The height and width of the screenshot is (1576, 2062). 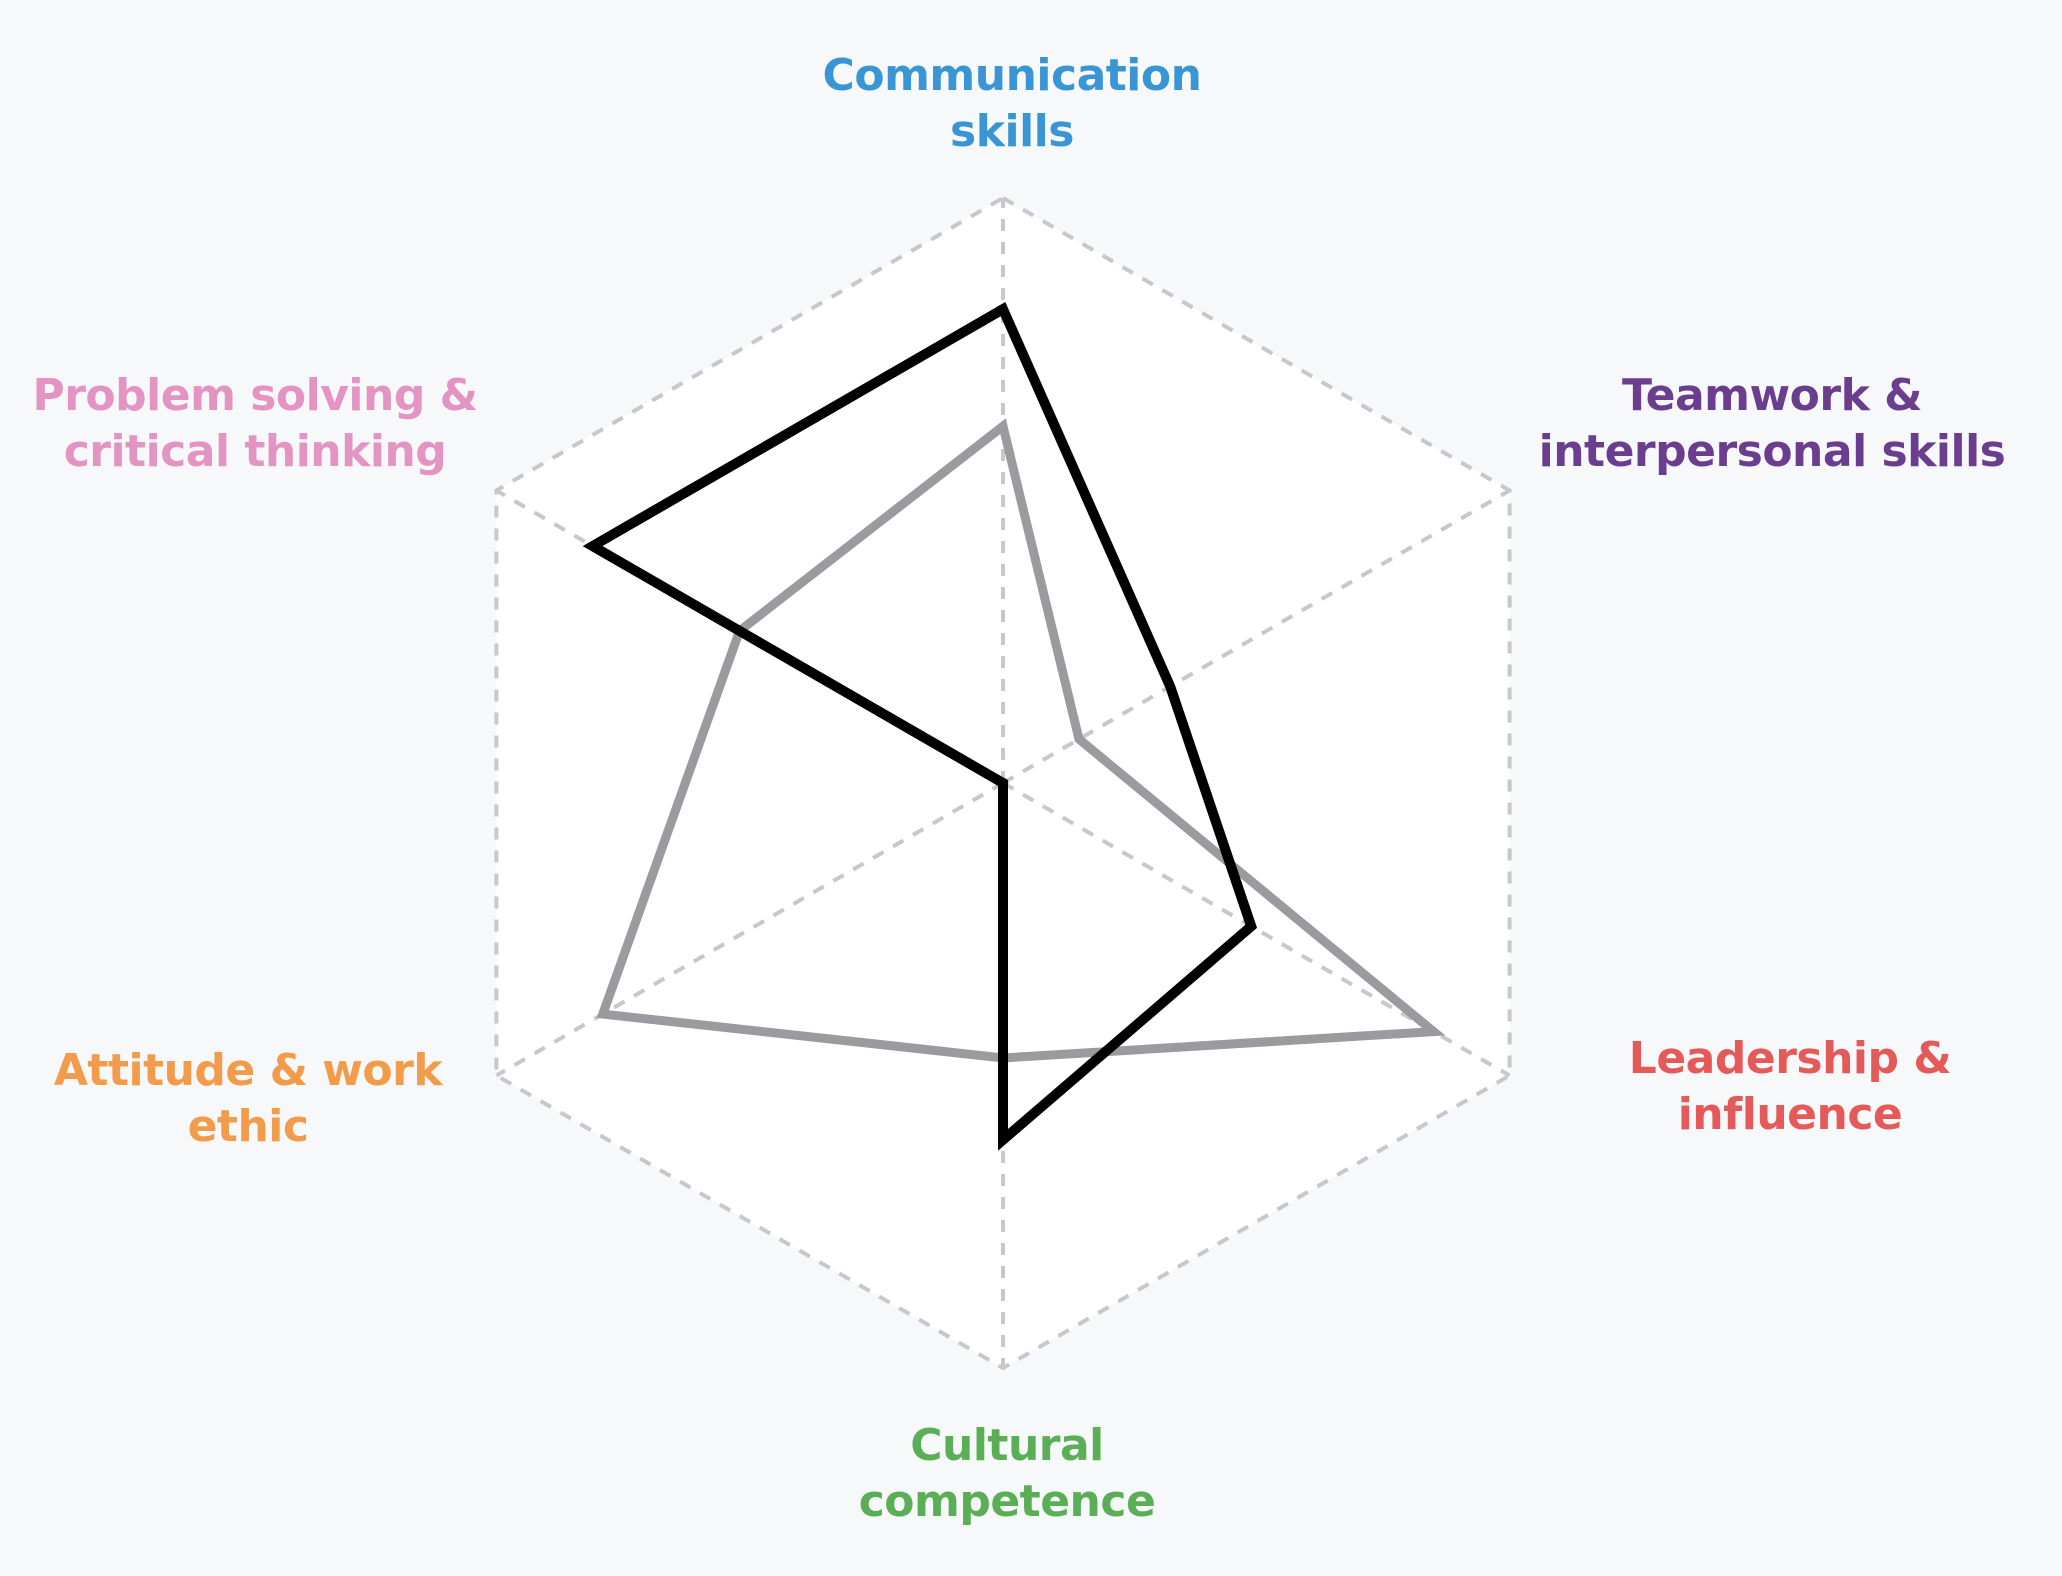 What do you see at coordinates (1772, 451) in the screenshot?
I see `axis-label-line: interpersonal skills` at bounding box center [1772, 451].